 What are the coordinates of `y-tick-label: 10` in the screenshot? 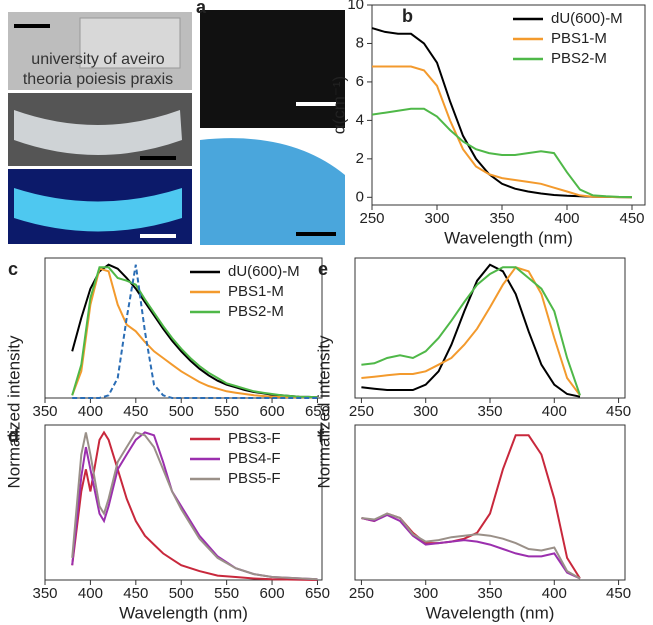 It's located at (355, 6).